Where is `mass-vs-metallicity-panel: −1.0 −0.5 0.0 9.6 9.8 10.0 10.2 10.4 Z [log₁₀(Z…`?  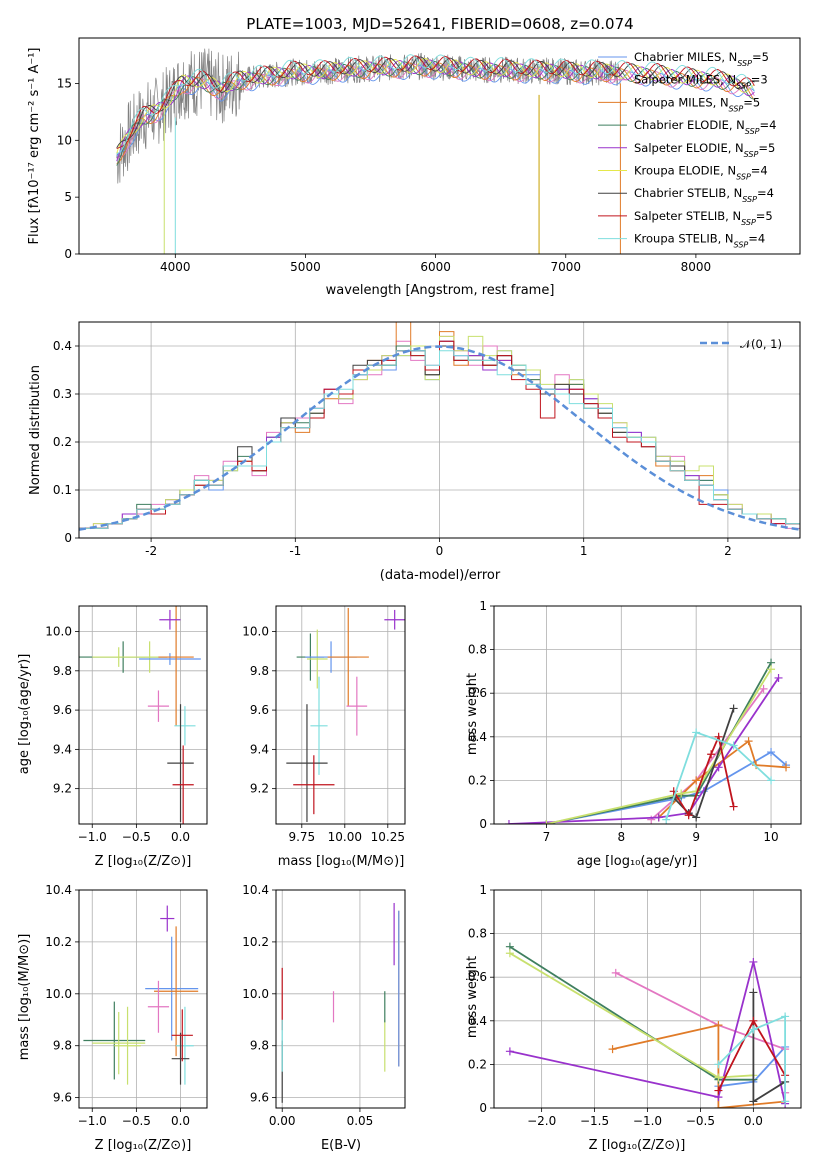 mass-vs-metallicity-panel: −1.0 −0.5 0.0 9.6 9.8 10.0 10.2 10.4 Z [log₁₀(Z… is located at coordinates (112, 1018).